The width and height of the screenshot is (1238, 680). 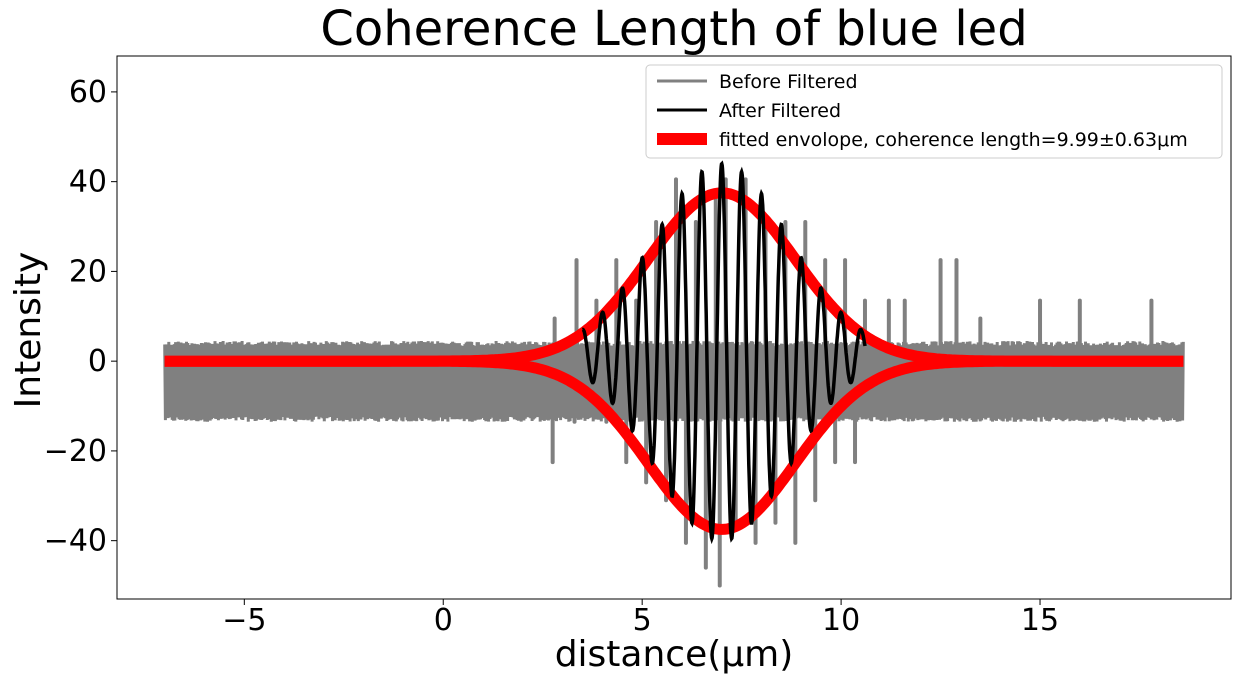 I want to click on after-filtered-line, so click(x=724, y=352).